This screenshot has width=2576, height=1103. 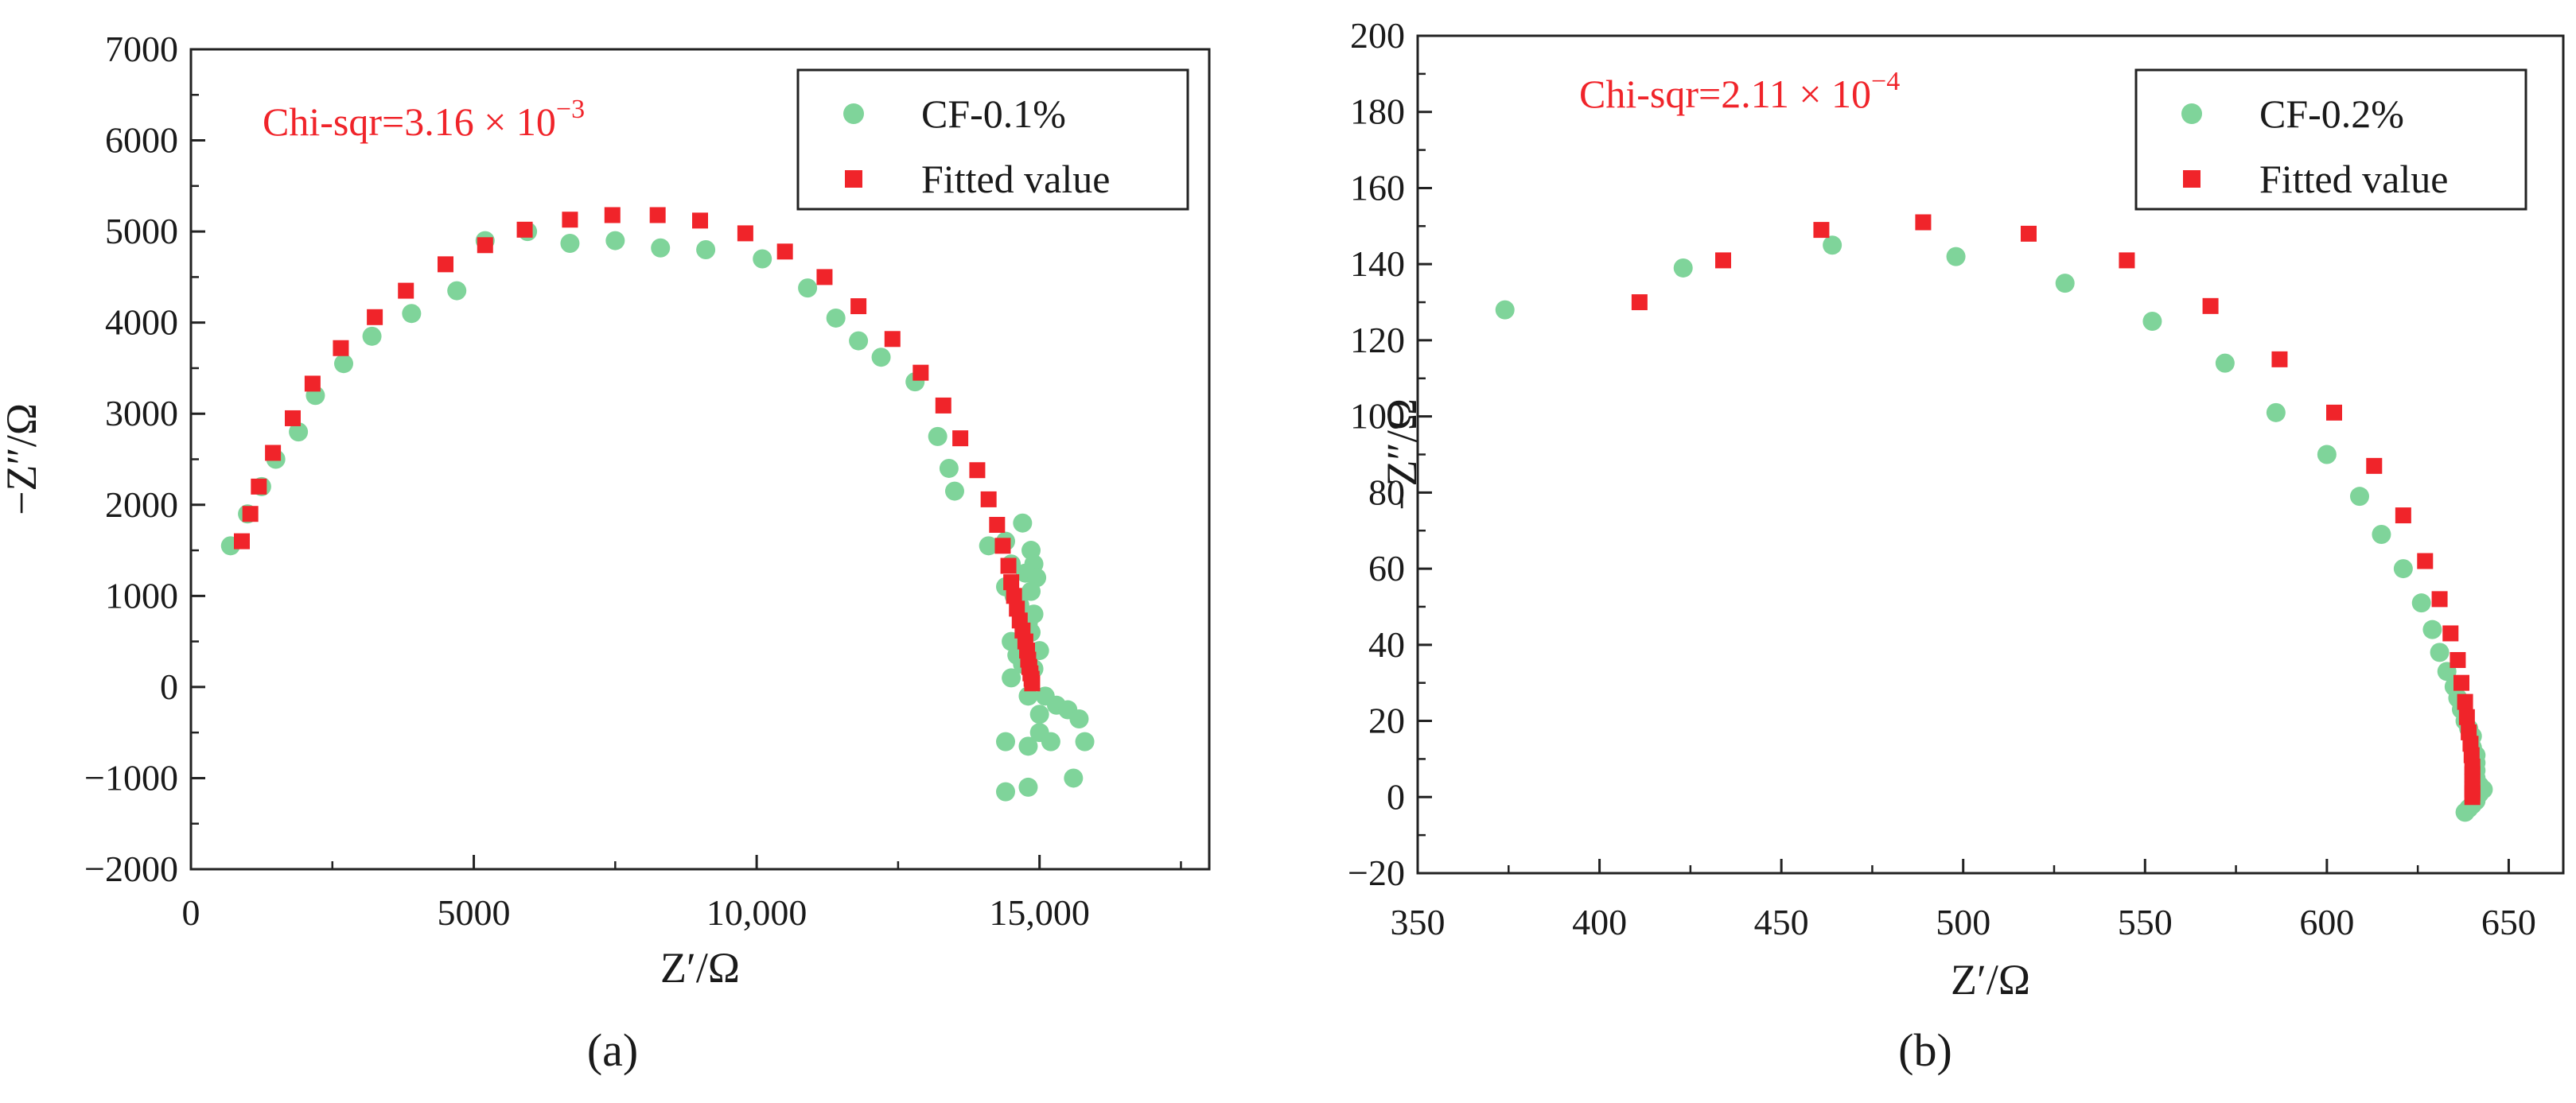 What do you see at coordinates (1419, 922) in the screenshot?
I see `x-tick-label: 350` at bounding box center [1419, 922].